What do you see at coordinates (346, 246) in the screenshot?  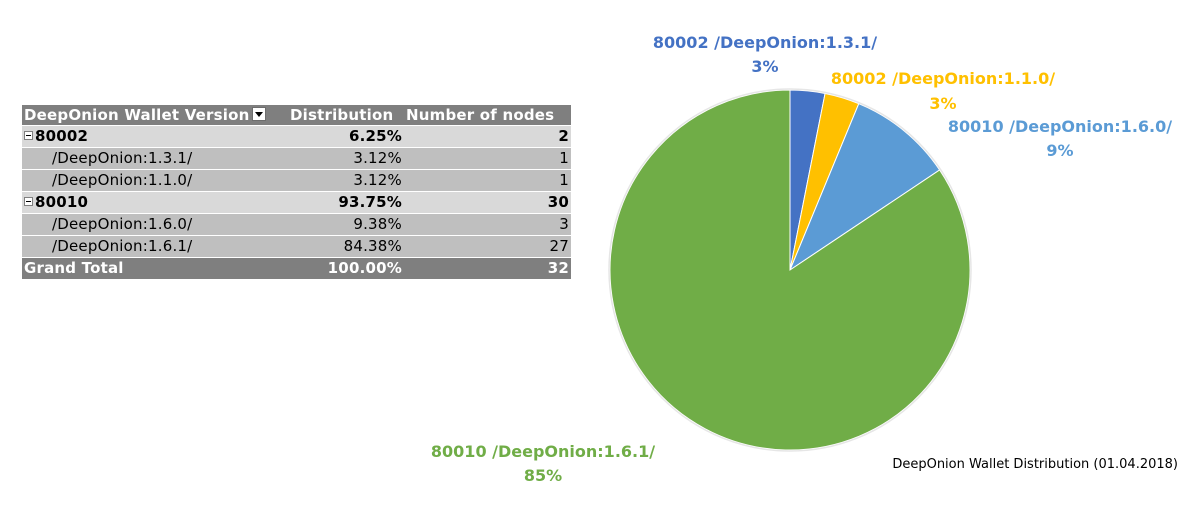 I see `item-distribution: 84.38%` at bounding box center [346, 246].